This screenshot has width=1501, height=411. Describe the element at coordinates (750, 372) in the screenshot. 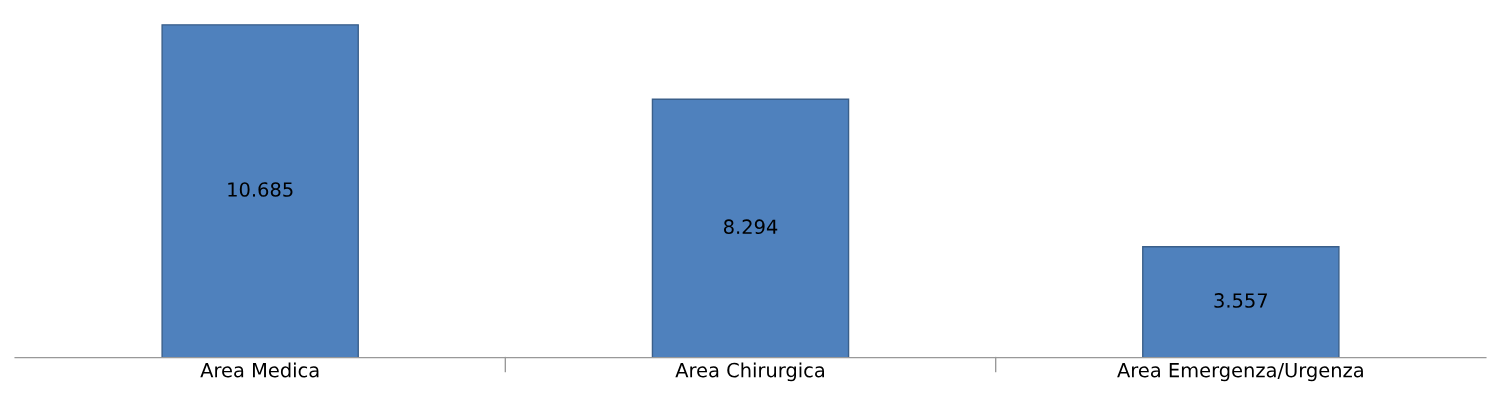

I see `x-tick-label: Area Chirurgica` at that location.